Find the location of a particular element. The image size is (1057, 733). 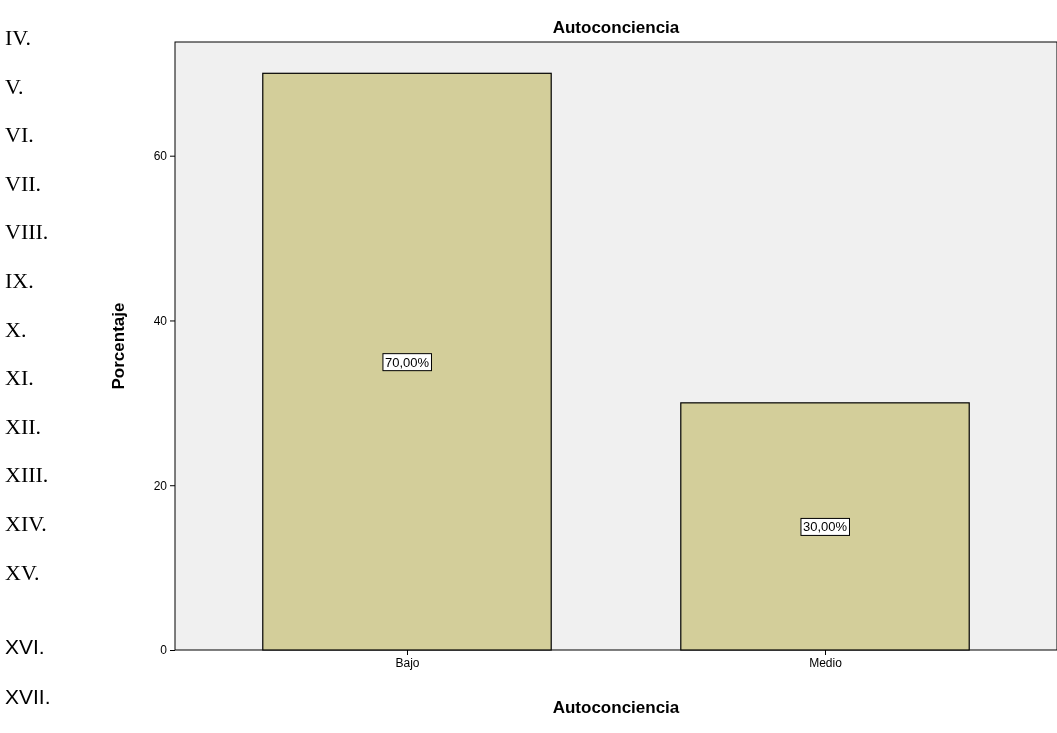

text: XVII. is located at coordinates (28, 696).